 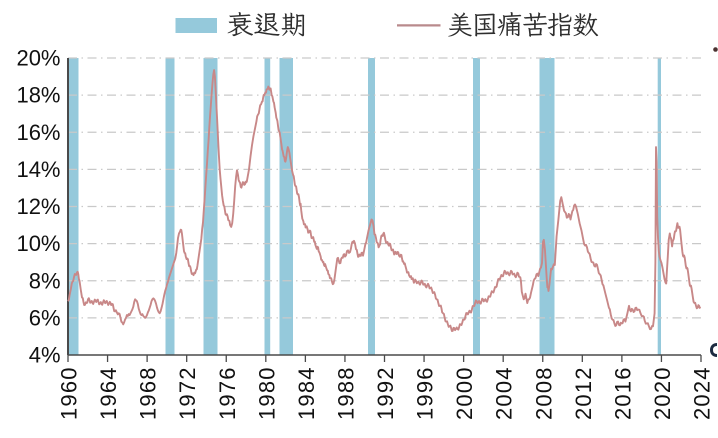 I want to click on svg-text: 2020, so click(x=662, y=393).